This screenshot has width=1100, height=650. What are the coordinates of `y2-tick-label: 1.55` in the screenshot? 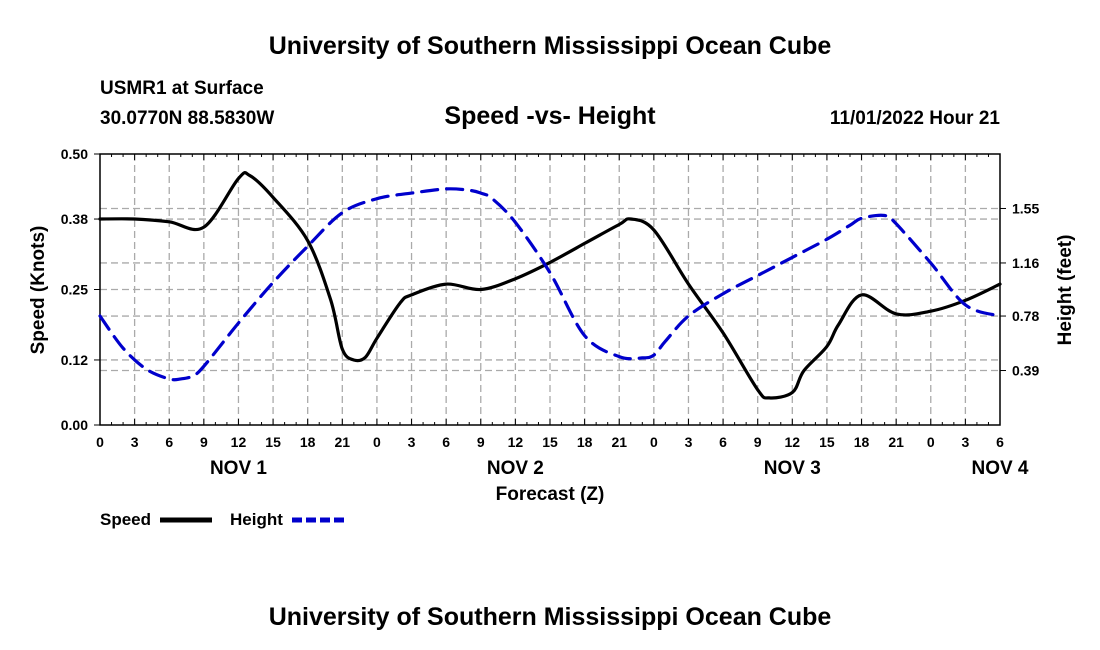 It's located at (1025, 208).